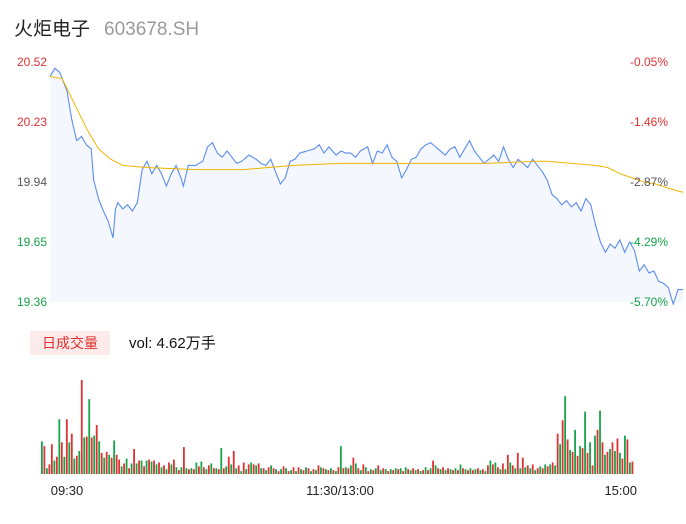 This screenshot has width=686, height=524. Describe the element at coordinates (152, 29) in the screenshot. I see `stock-code: 603678.SH` at that location.